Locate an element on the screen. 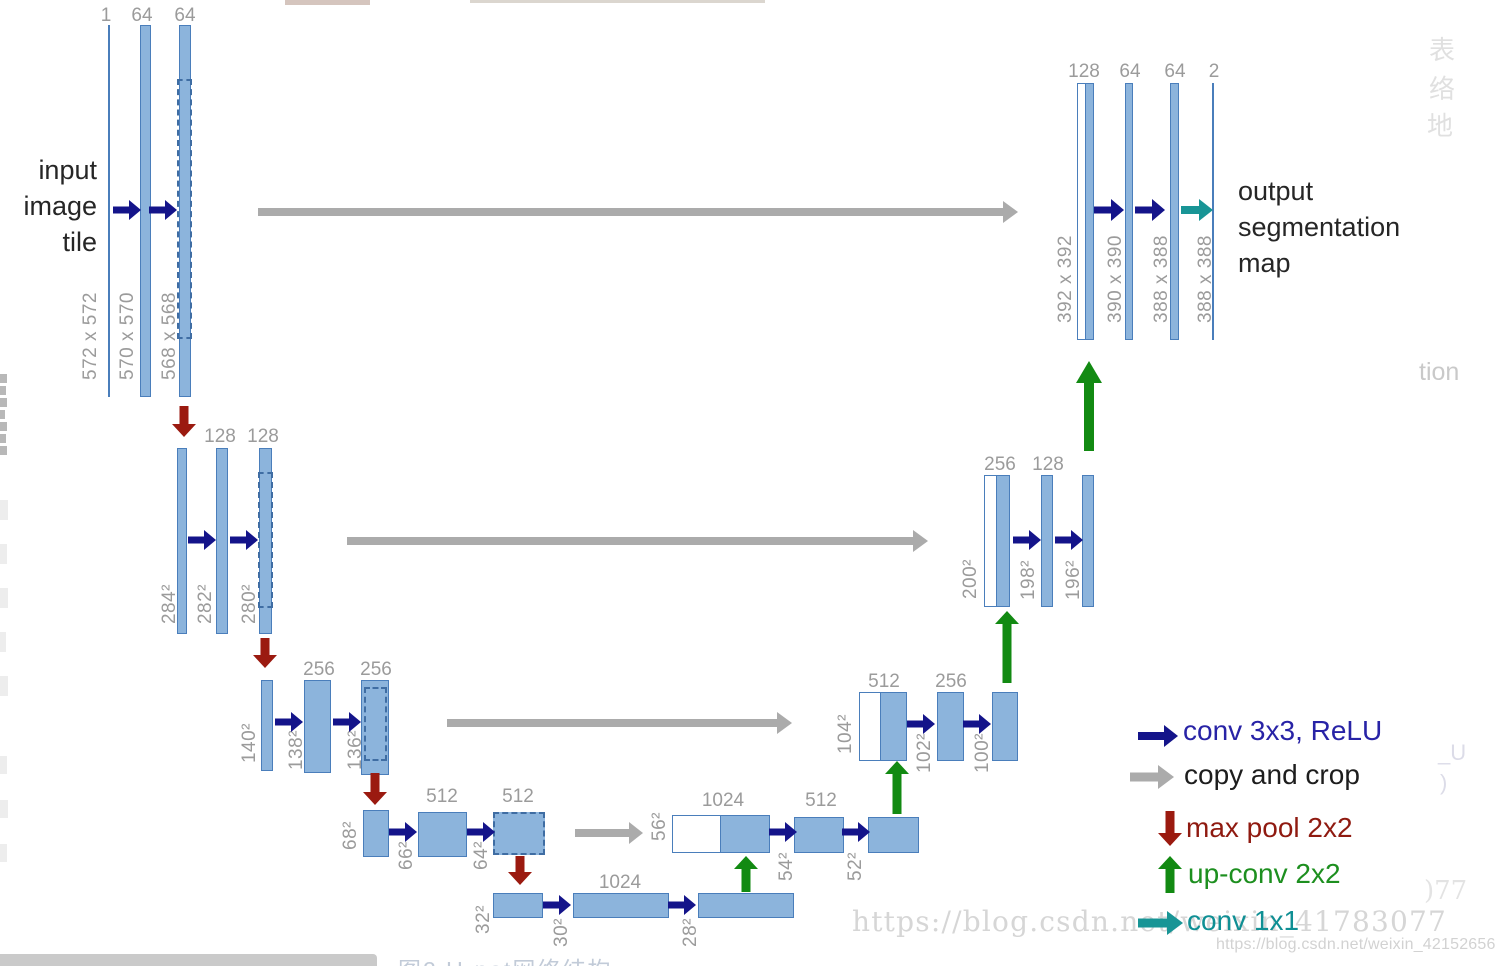 The width and height of the screenshot is (1501, 966). size-label: 196² is located at coordinates (1073, 580).